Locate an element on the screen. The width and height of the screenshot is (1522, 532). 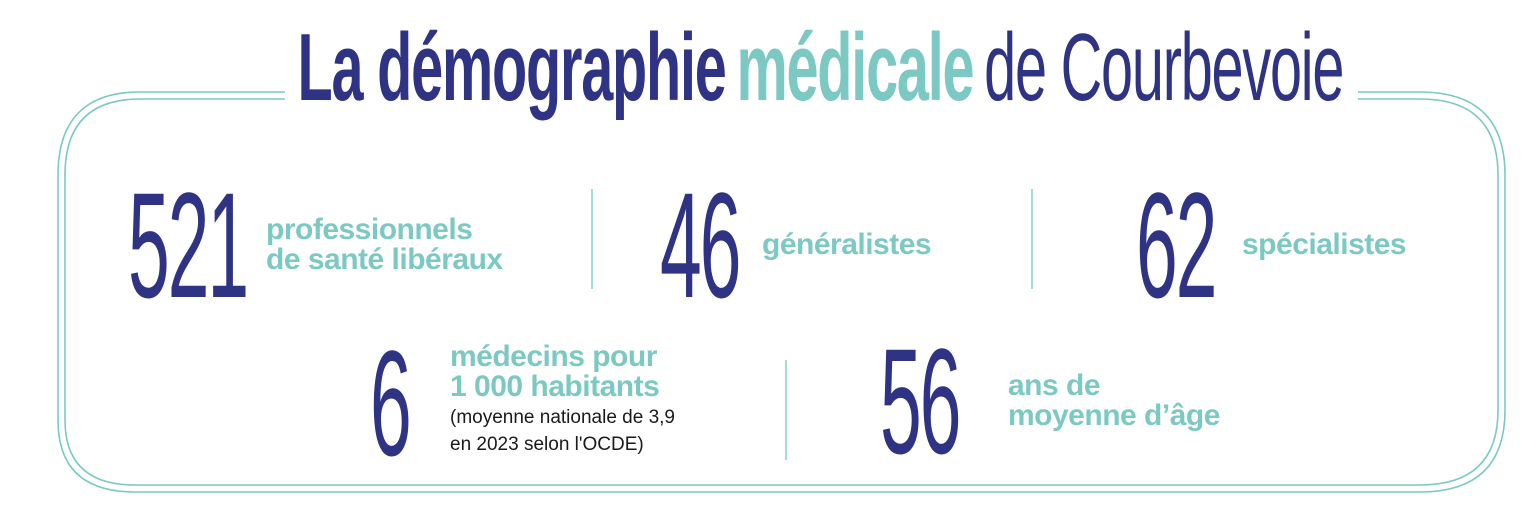
title-part-demographie: La démographie is located at coordinates (511, 67).